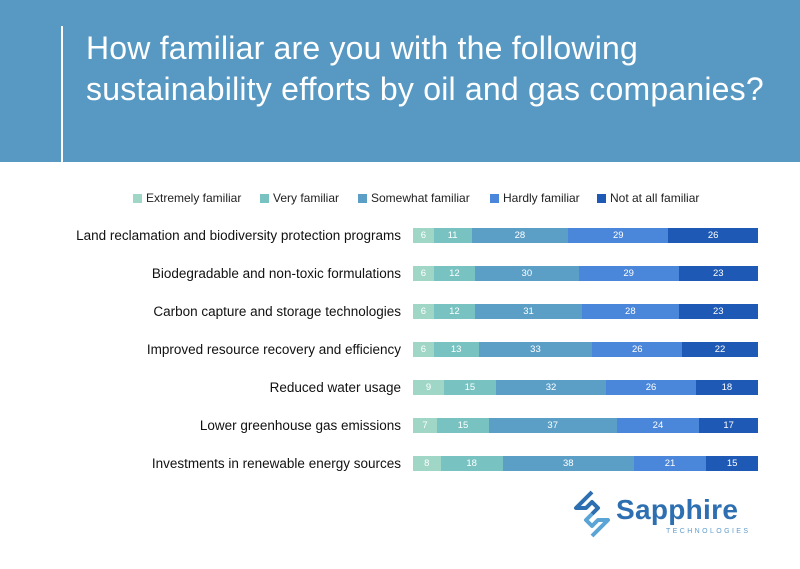 The image size is (800, 569). I want to click on data-label: 17, so click(728, 425).